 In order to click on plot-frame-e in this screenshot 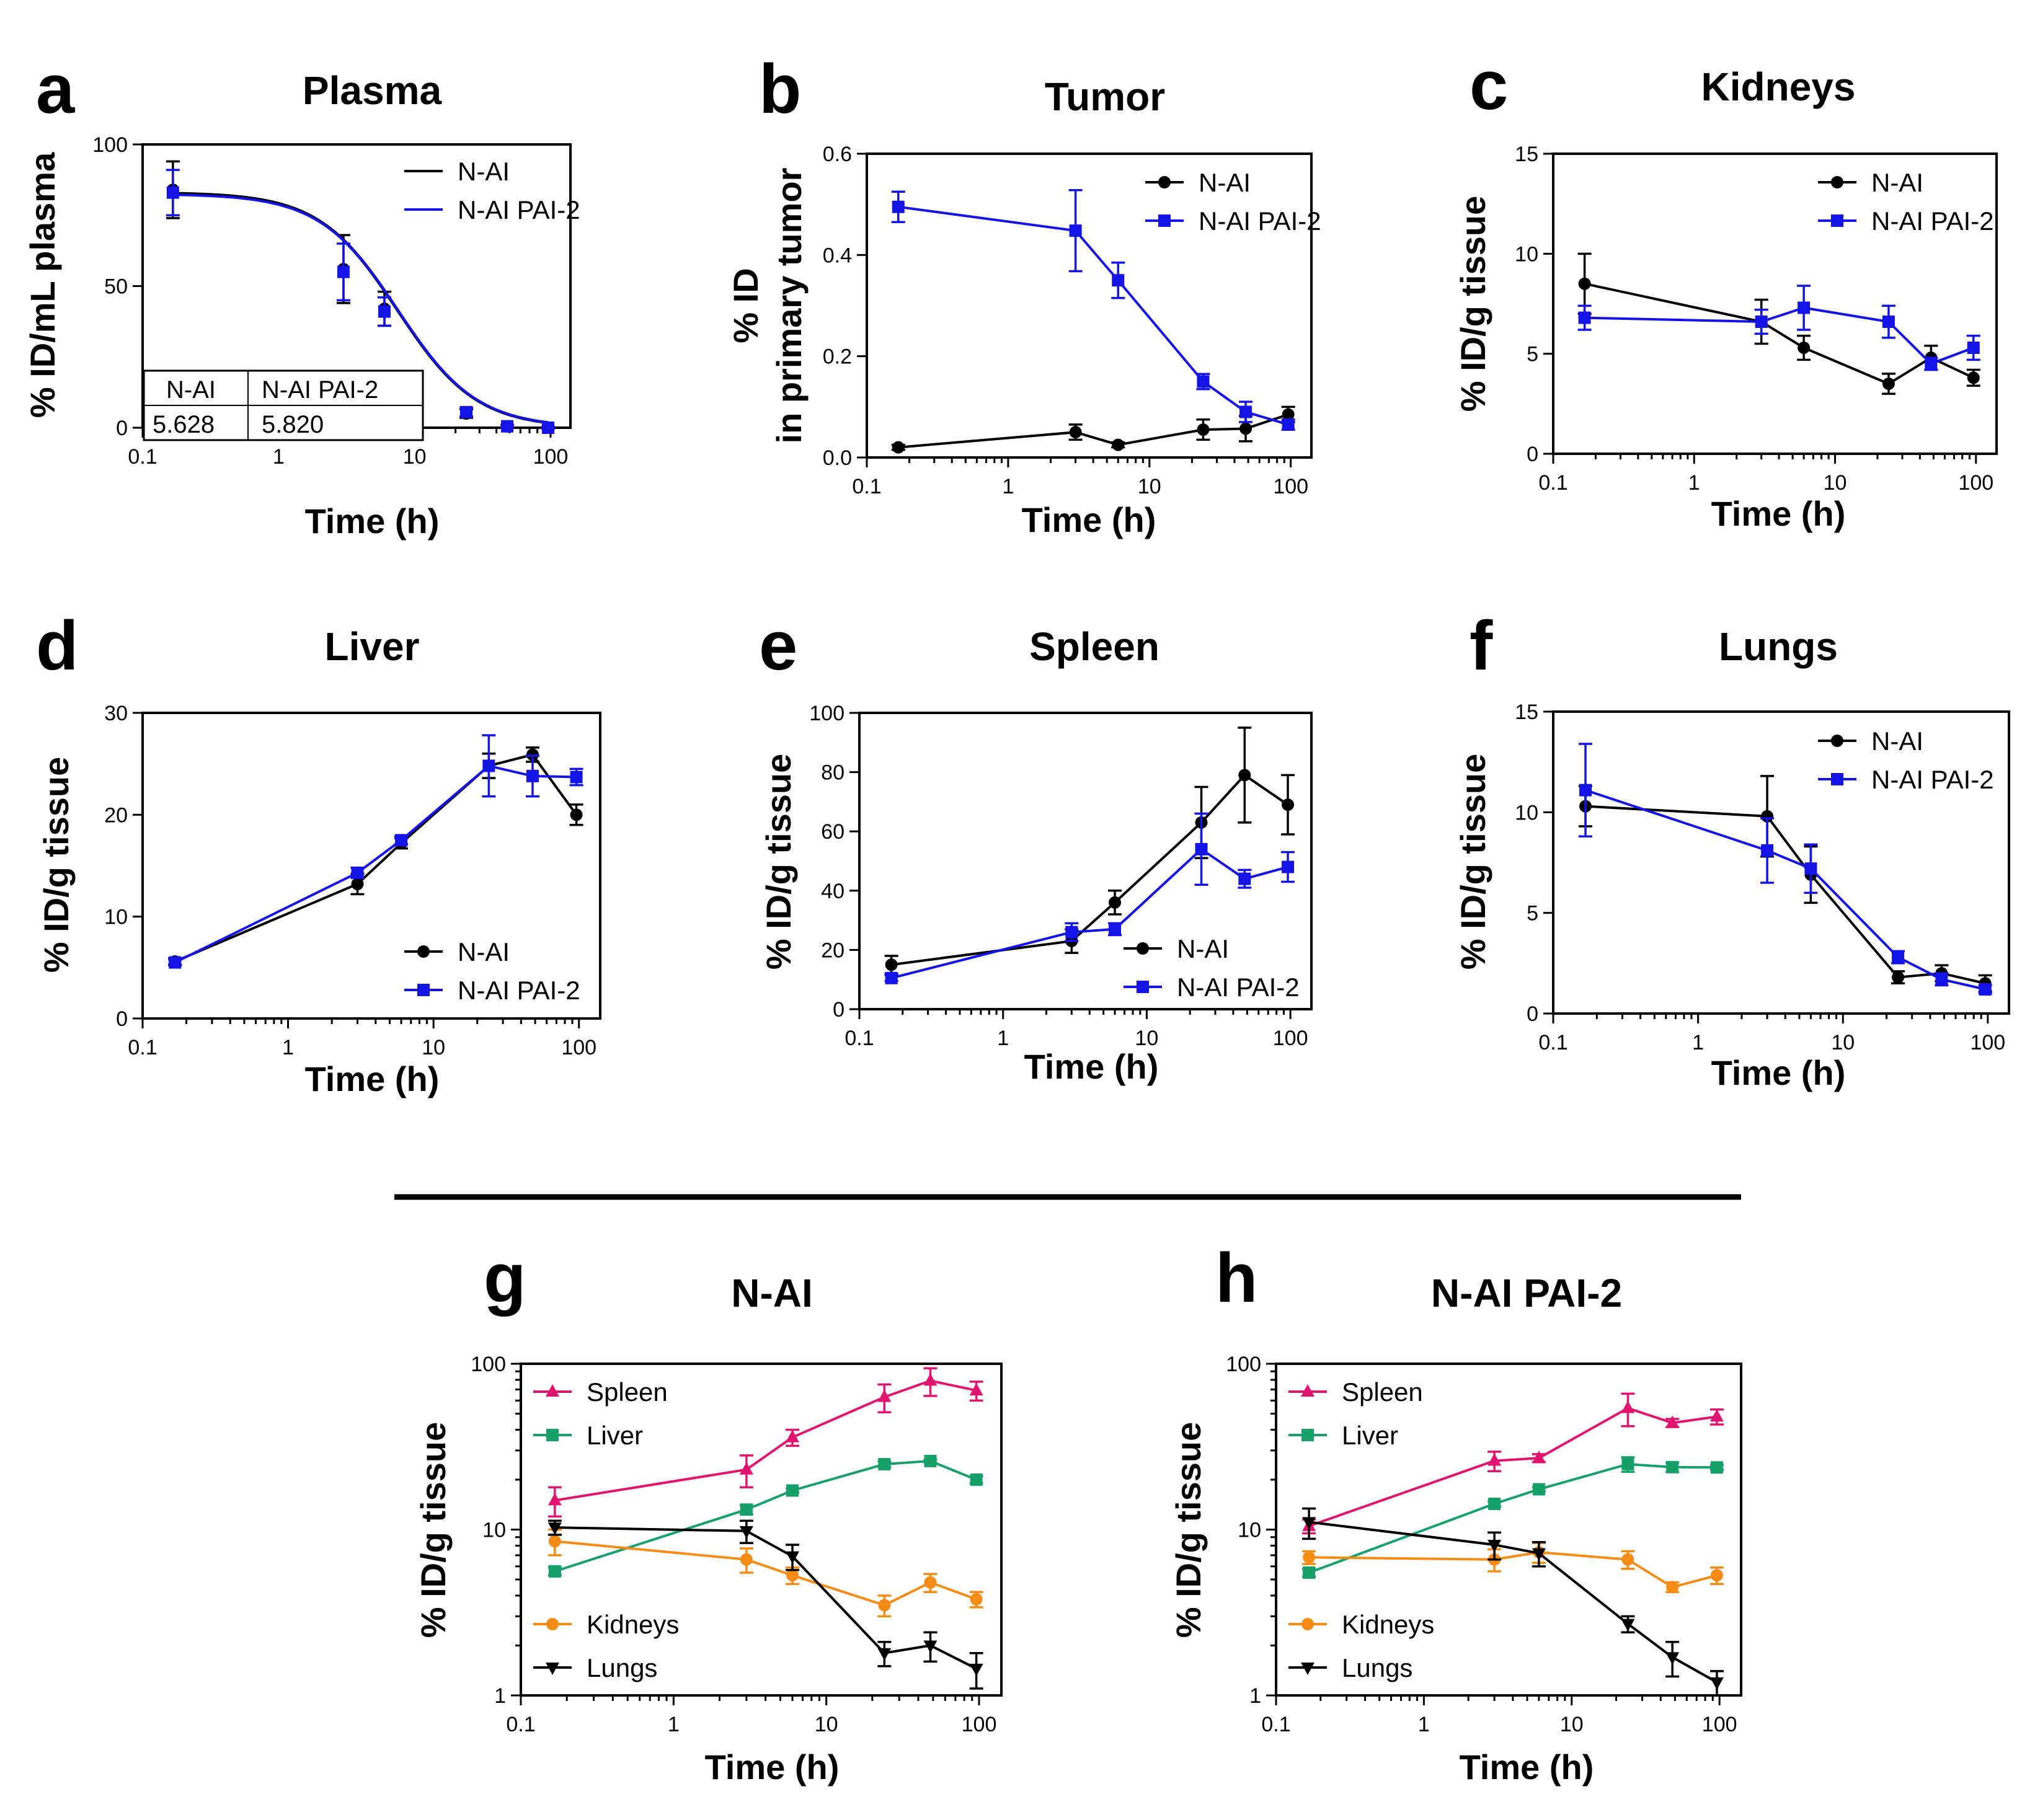, I will do `click(1085, 861)`.